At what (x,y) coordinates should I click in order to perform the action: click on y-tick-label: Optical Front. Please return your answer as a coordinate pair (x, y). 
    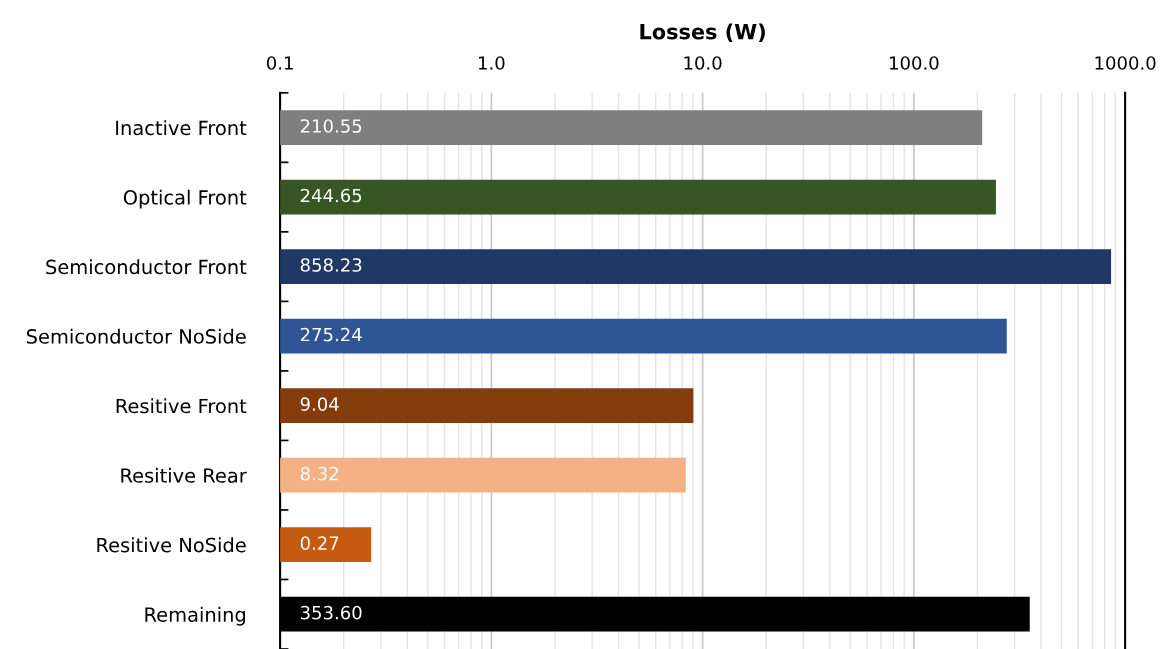
    Looking at the image, I should click on (185, 199).